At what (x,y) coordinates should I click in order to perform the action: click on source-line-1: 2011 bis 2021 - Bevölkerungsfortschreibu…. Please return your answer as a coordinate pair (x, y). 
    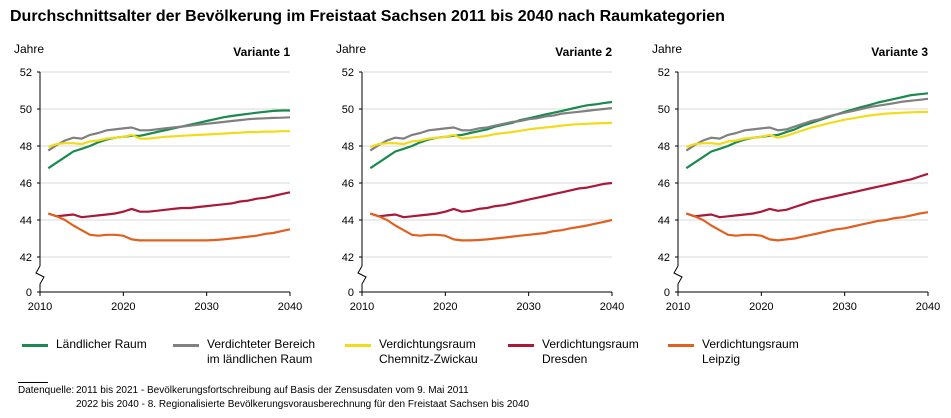
    Looking at the image, I should click on (272, 390).